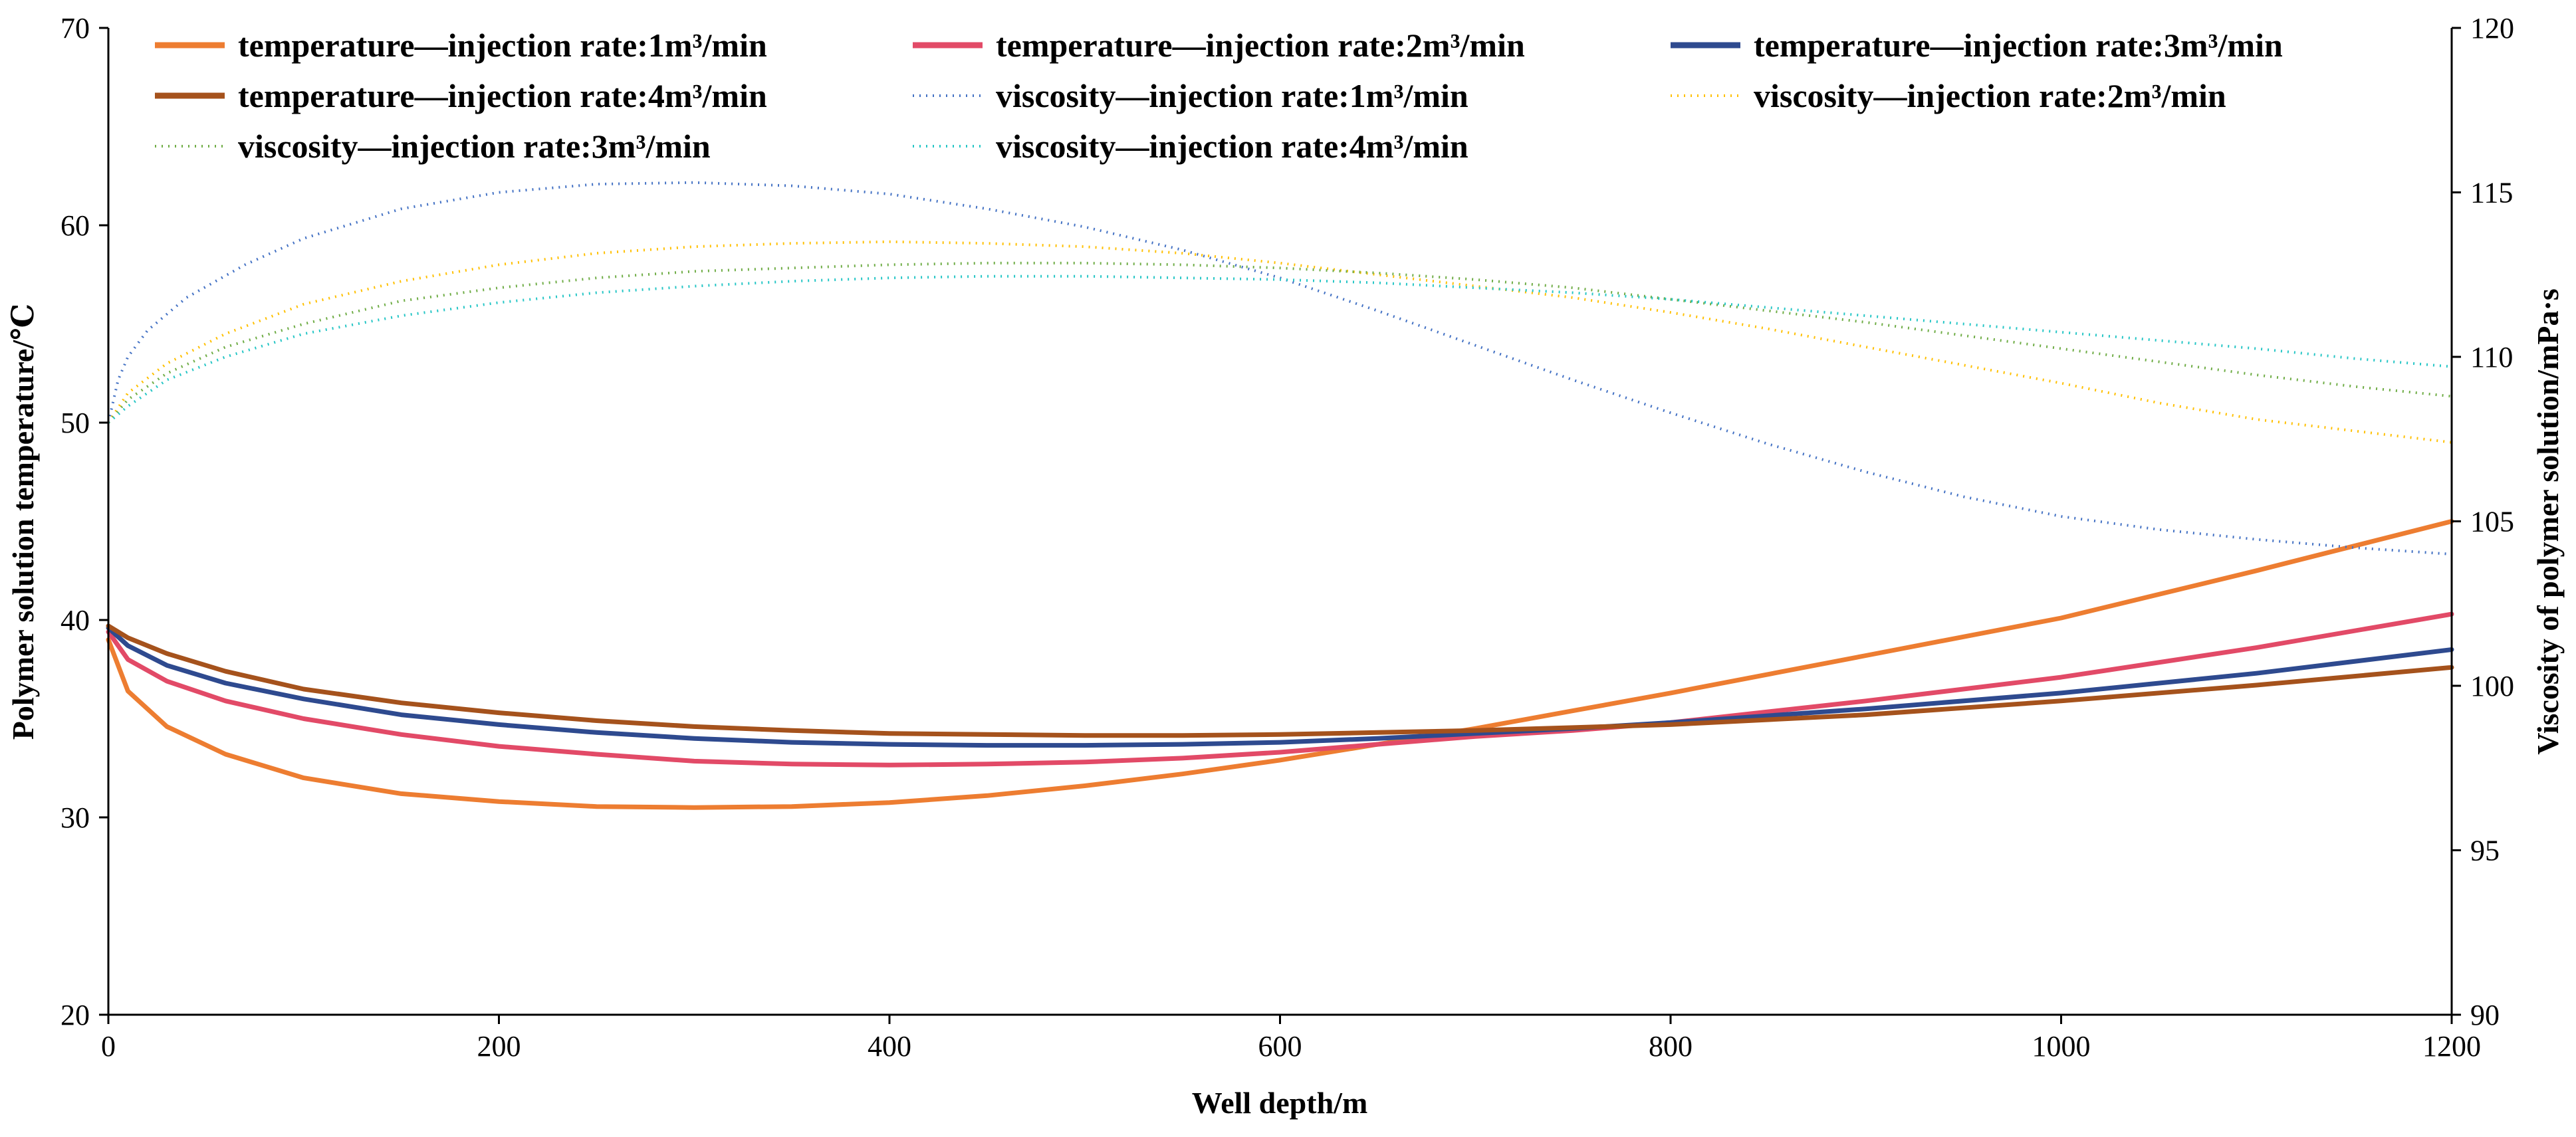  I want to click on right-y-tick-label: 110, so click(2491, 357).